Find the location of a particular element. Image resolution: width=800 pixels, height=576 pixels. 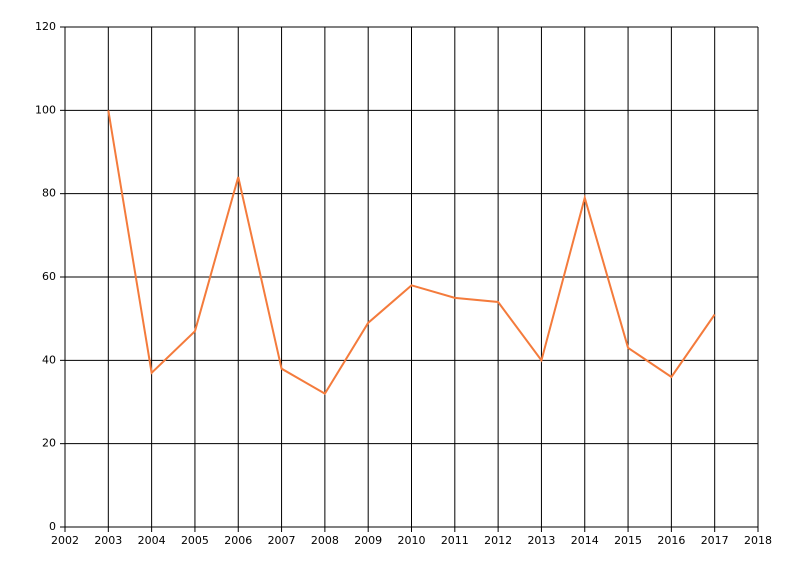

y-tick-label: 120 is located at coordinates (45, 26).